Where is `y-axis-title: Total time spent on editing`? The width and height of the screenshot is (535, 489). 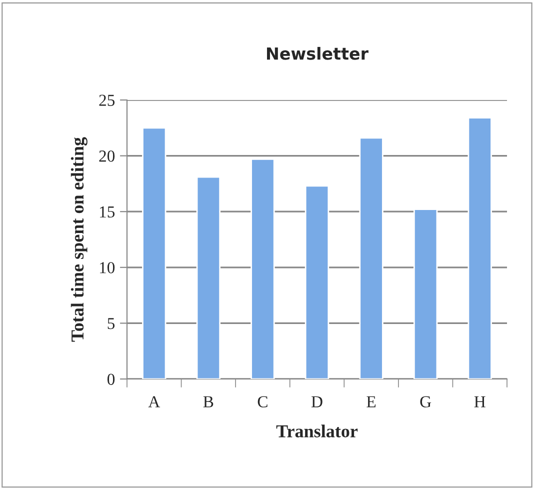 y-axis-title: Total time spent on editing is located at coordinates (79, 239).